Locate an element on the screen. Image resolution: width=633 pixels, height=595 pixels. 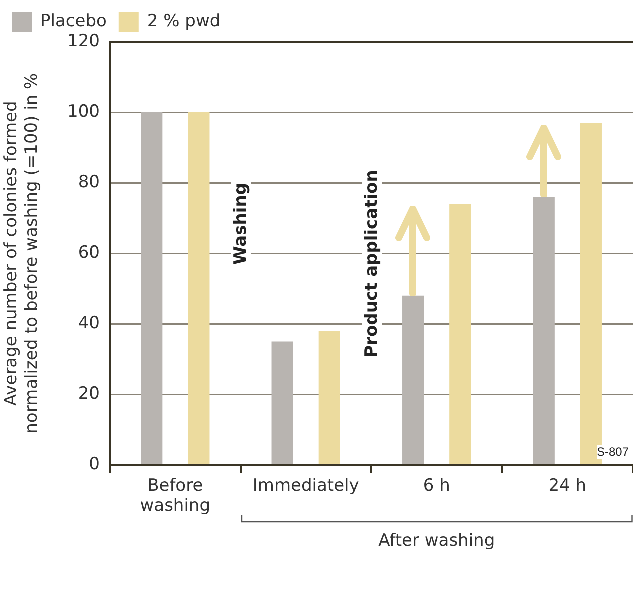
y-tick-label: 20 is located at coordinates (89, 394).